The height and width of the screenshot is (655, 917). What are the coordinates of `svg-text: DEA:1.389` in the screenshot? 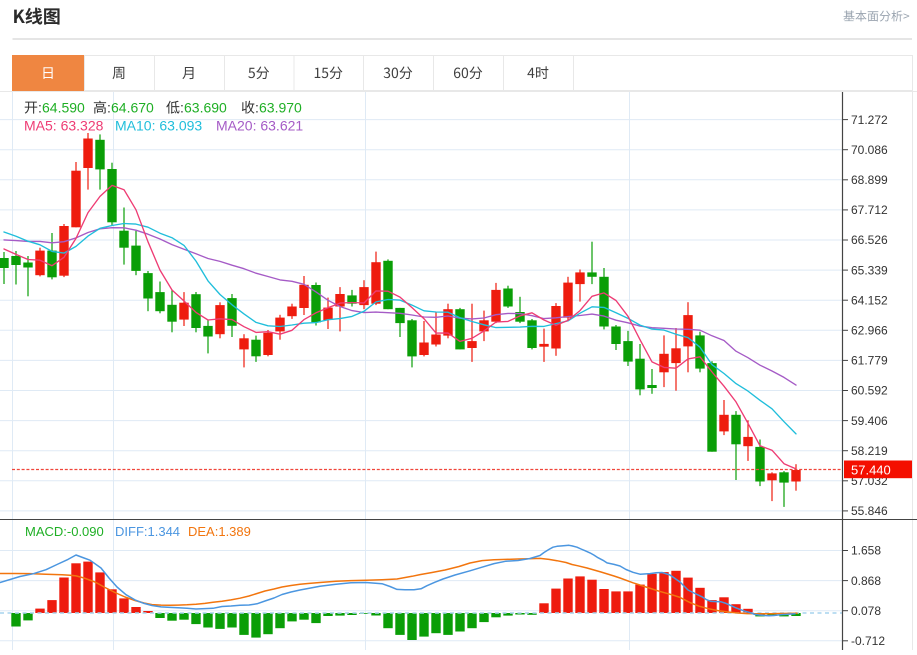 It's located at (219, 531).